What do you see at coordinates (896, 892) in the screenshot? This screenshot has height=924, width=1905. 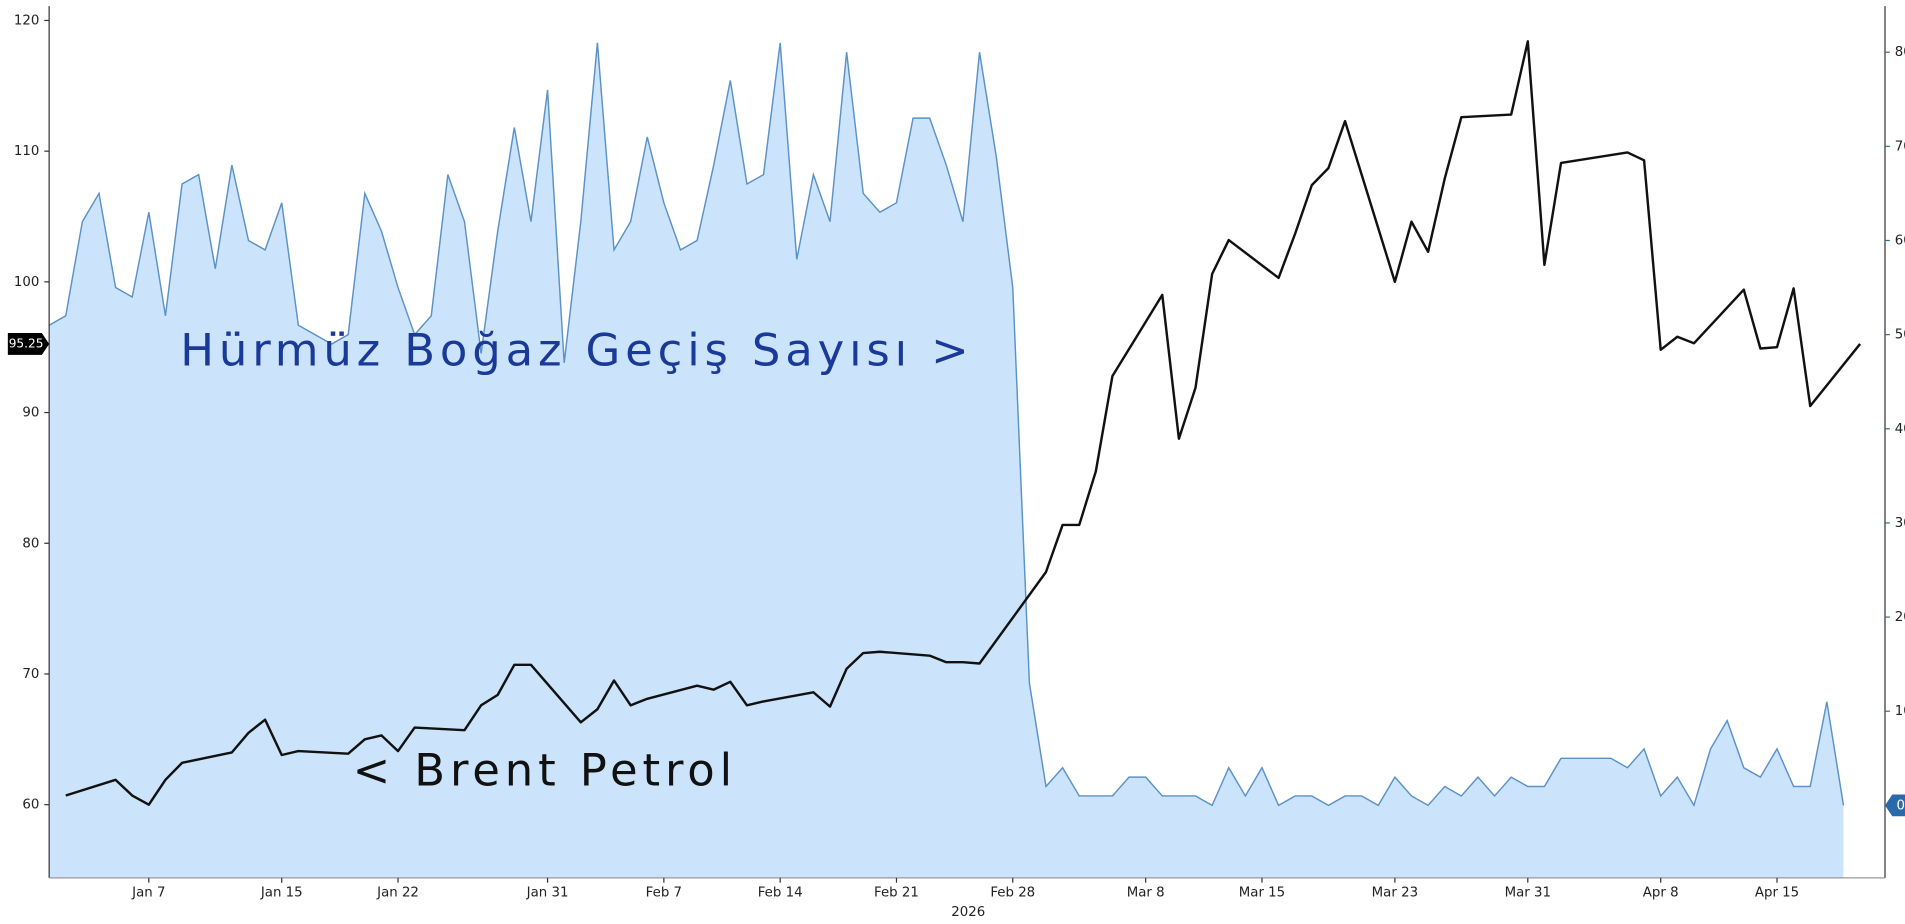 I see `x-tick-label: Feb 21` at bounding box center [896, 892].